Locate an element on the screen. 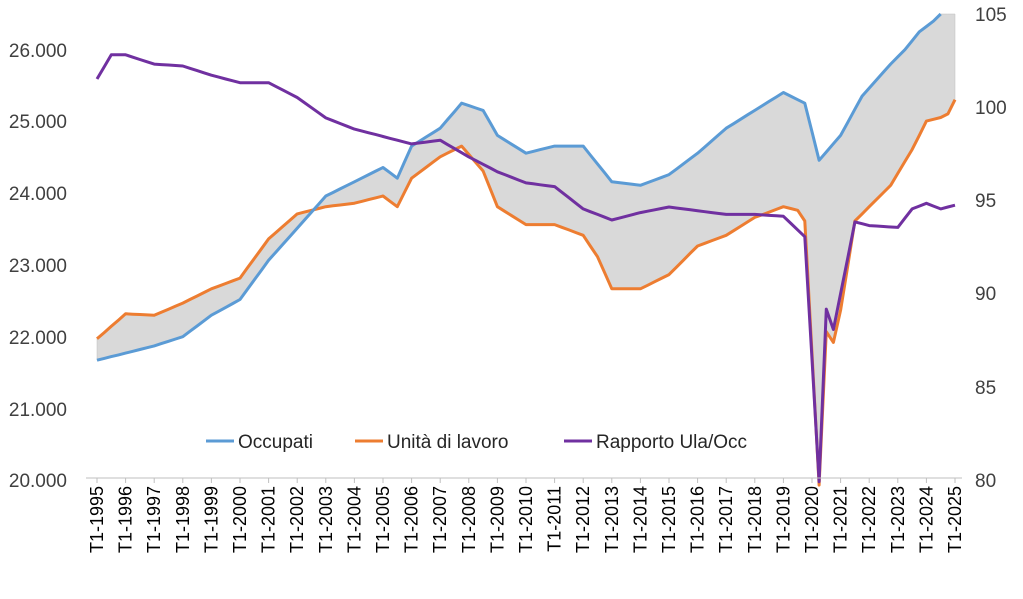 The height and width of the screenshot is (599, 1023). right-tick-label: 85 is located at coordinates (985, 388).